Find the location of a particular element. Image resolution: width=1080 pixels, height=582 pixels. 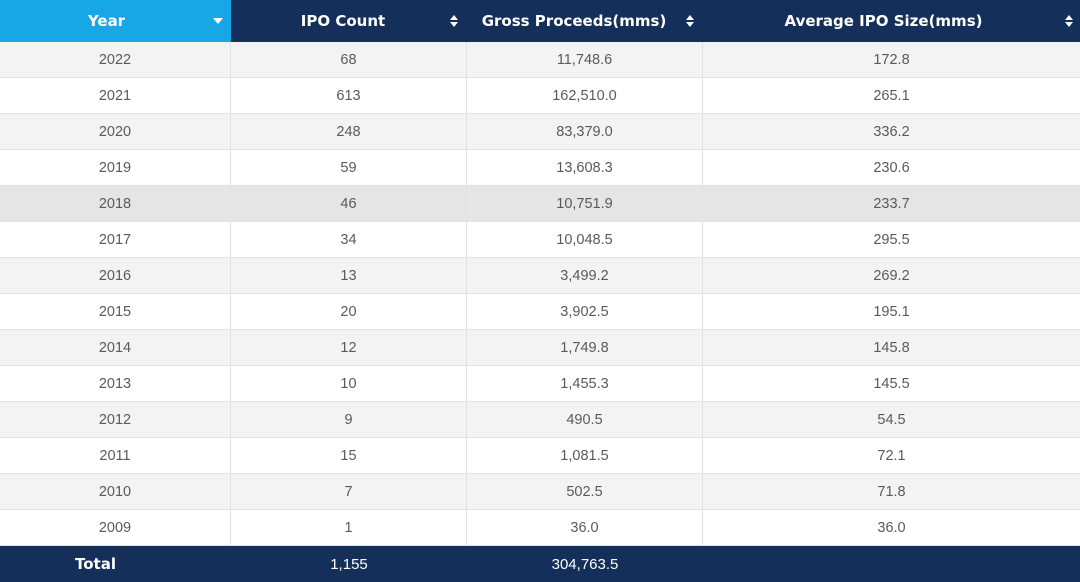

cell-year: 2019 is located at coordinates (115, 168).